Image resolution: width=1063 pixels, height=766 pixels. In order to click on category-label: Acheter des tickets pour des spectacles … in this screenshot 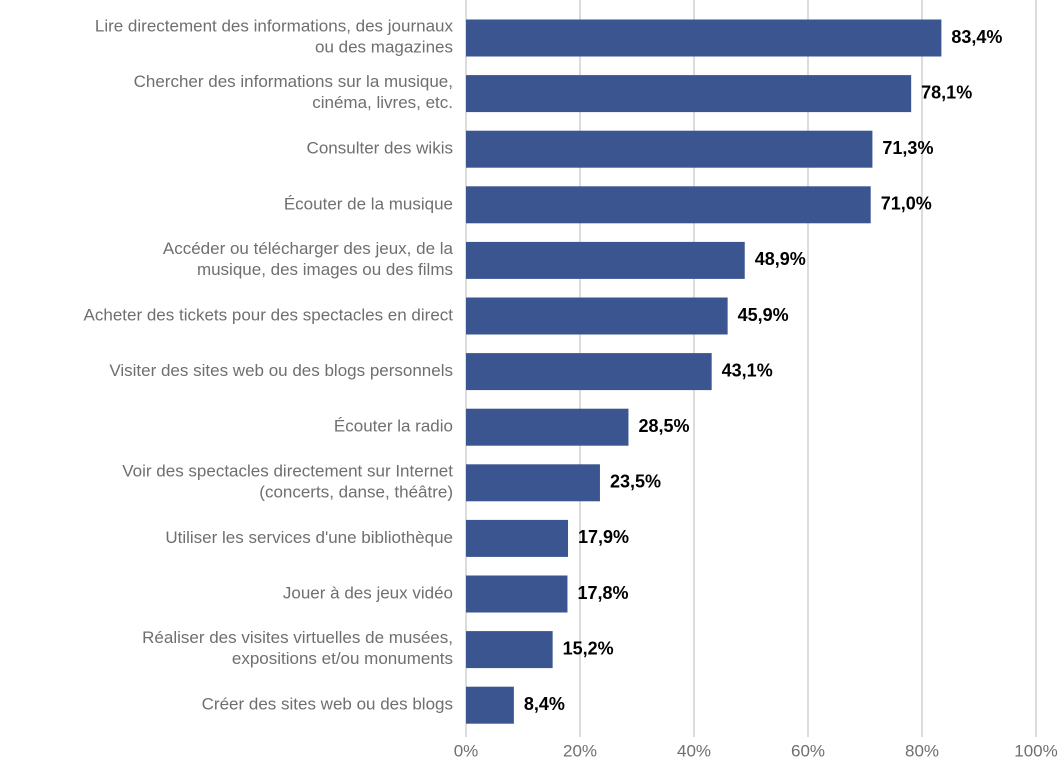, I will do `click(269, 314)`.